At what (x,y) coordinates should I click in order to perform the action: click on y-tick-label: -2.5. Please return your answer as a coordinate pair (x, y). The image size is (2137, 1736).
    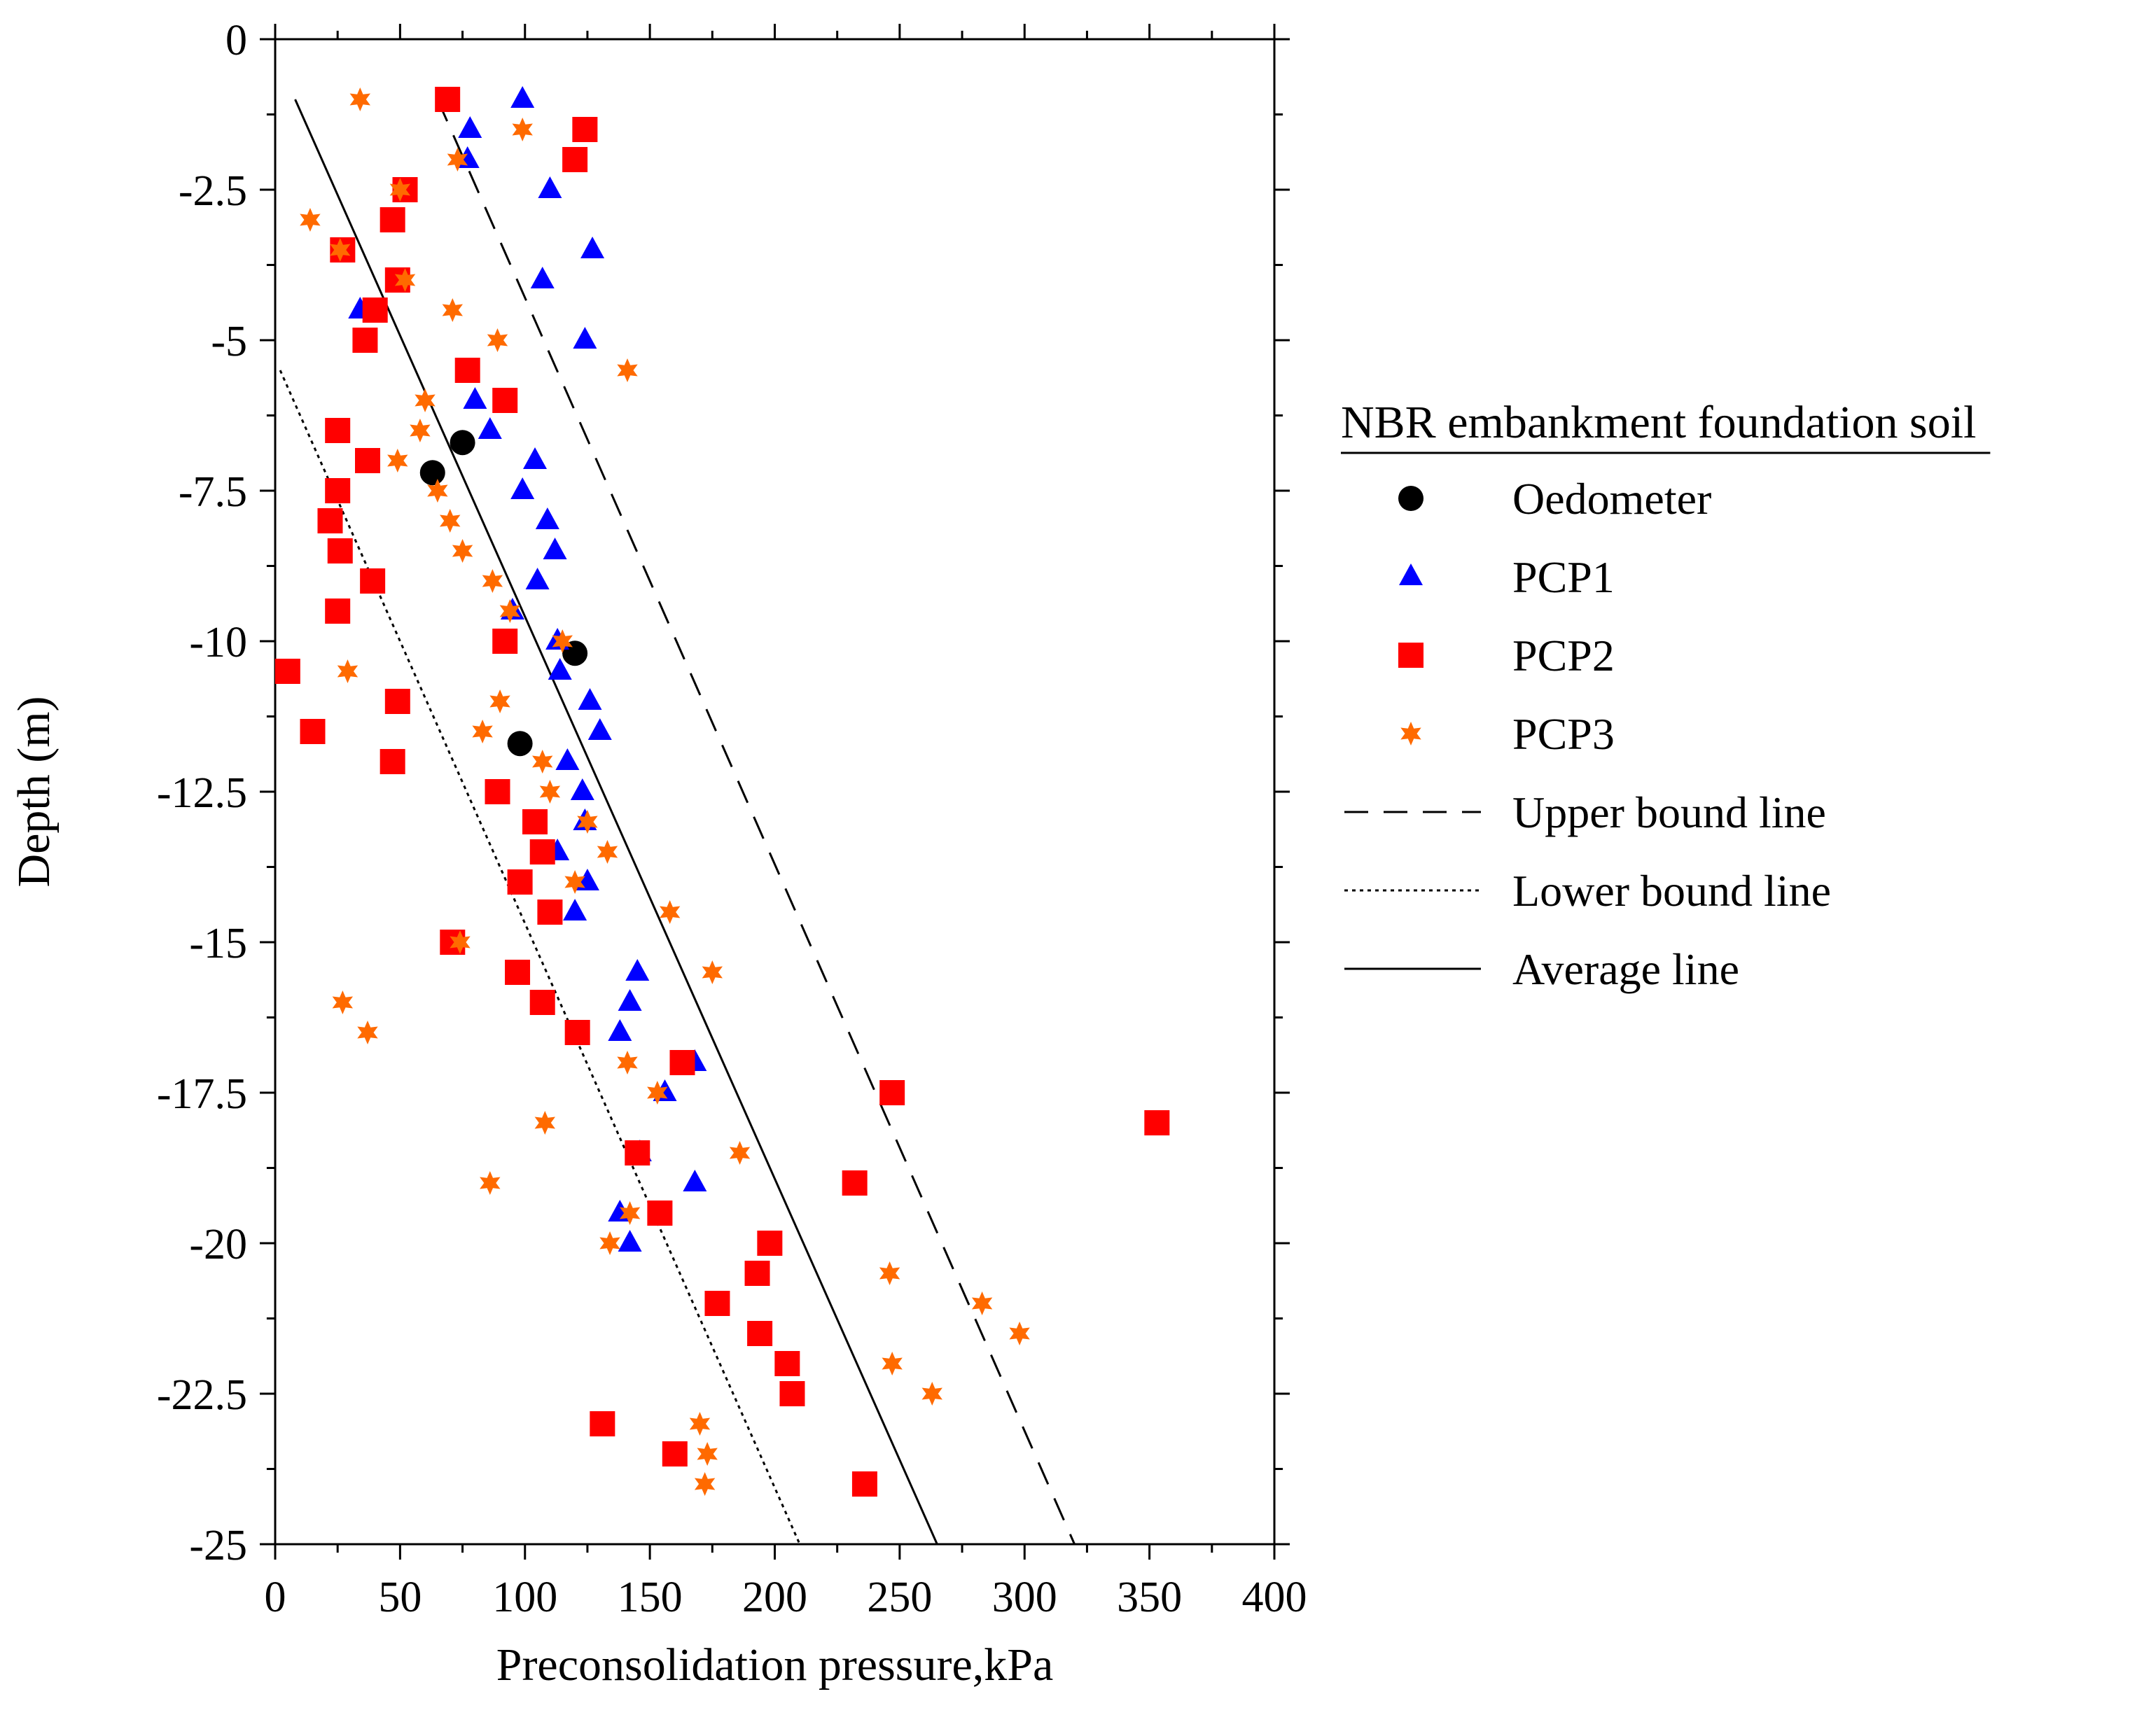
    Looking at the image, I should click on (213, 191).